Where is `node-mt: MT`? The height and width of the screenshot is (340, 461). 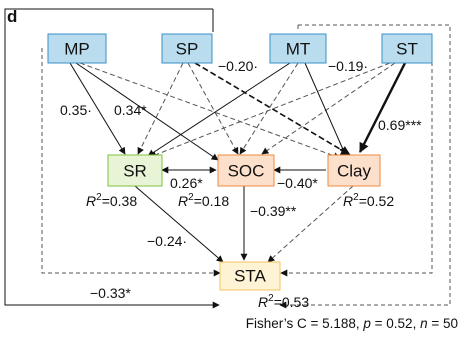
node-mt: MT is located at coordinates (298, 48).